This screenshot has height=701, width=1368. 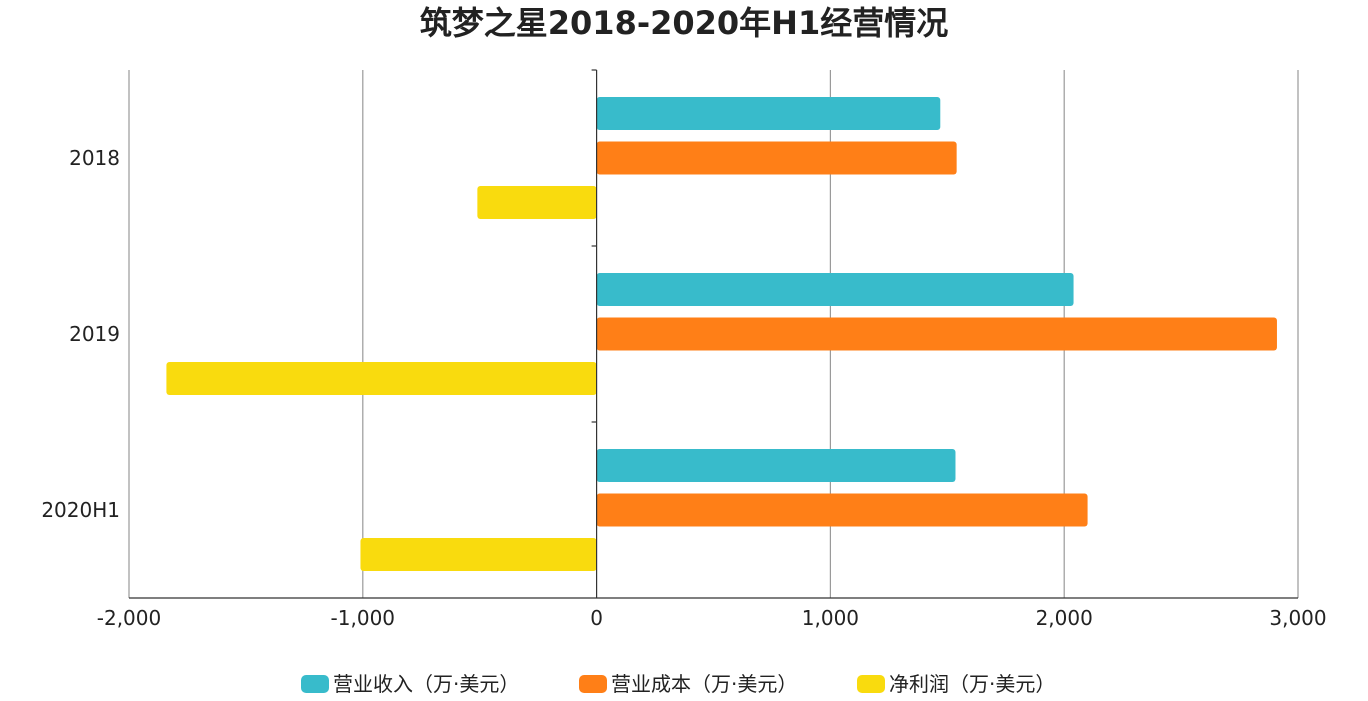 I want to click on legend-label: 营业成本（万·美元）, so click(x=704, y=684).